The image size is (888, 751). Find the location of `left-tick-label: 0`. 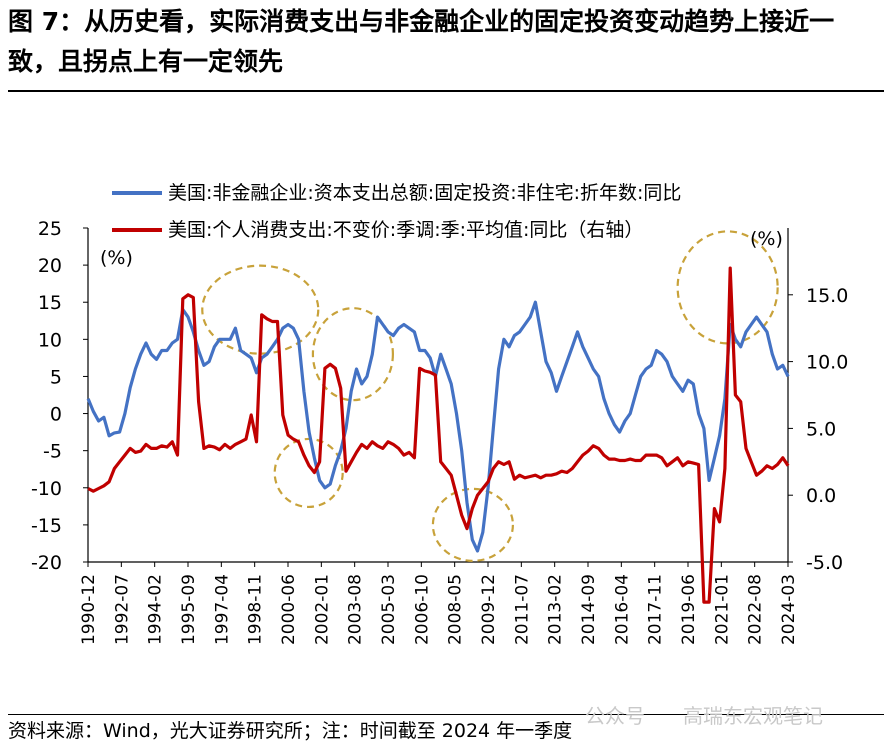

left-tick-label: 0 is located at coordinates (56, 415).